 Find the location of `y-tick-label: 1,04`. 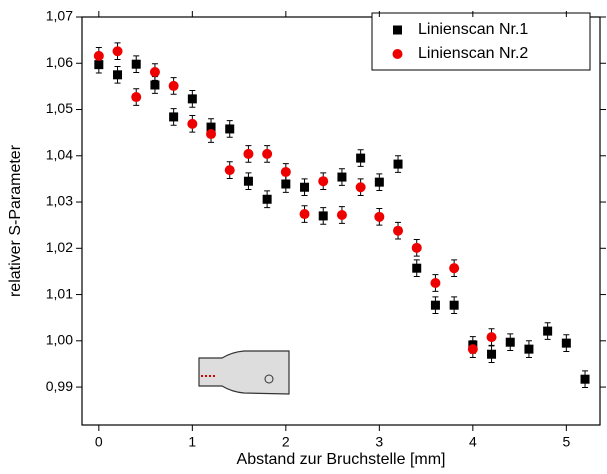

y-tick-label: 1,04 is located at coordinates (59, 154).